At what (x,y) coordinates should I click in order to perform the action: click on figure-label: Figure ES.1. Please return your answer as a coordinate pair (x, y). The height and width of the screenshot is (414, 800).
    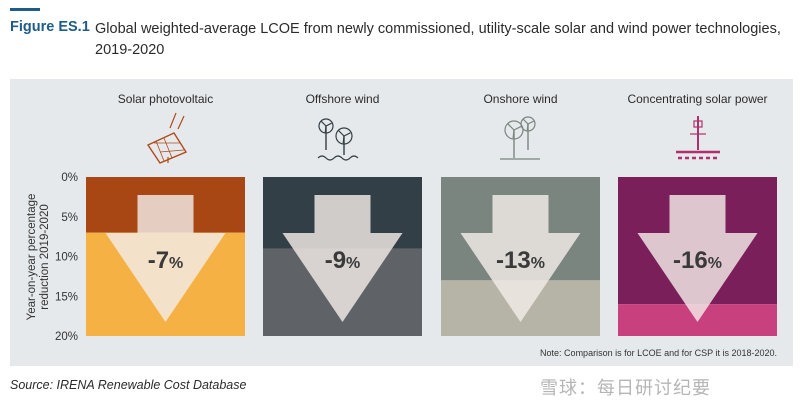
    Looking at the image, I should click on (50, 27).